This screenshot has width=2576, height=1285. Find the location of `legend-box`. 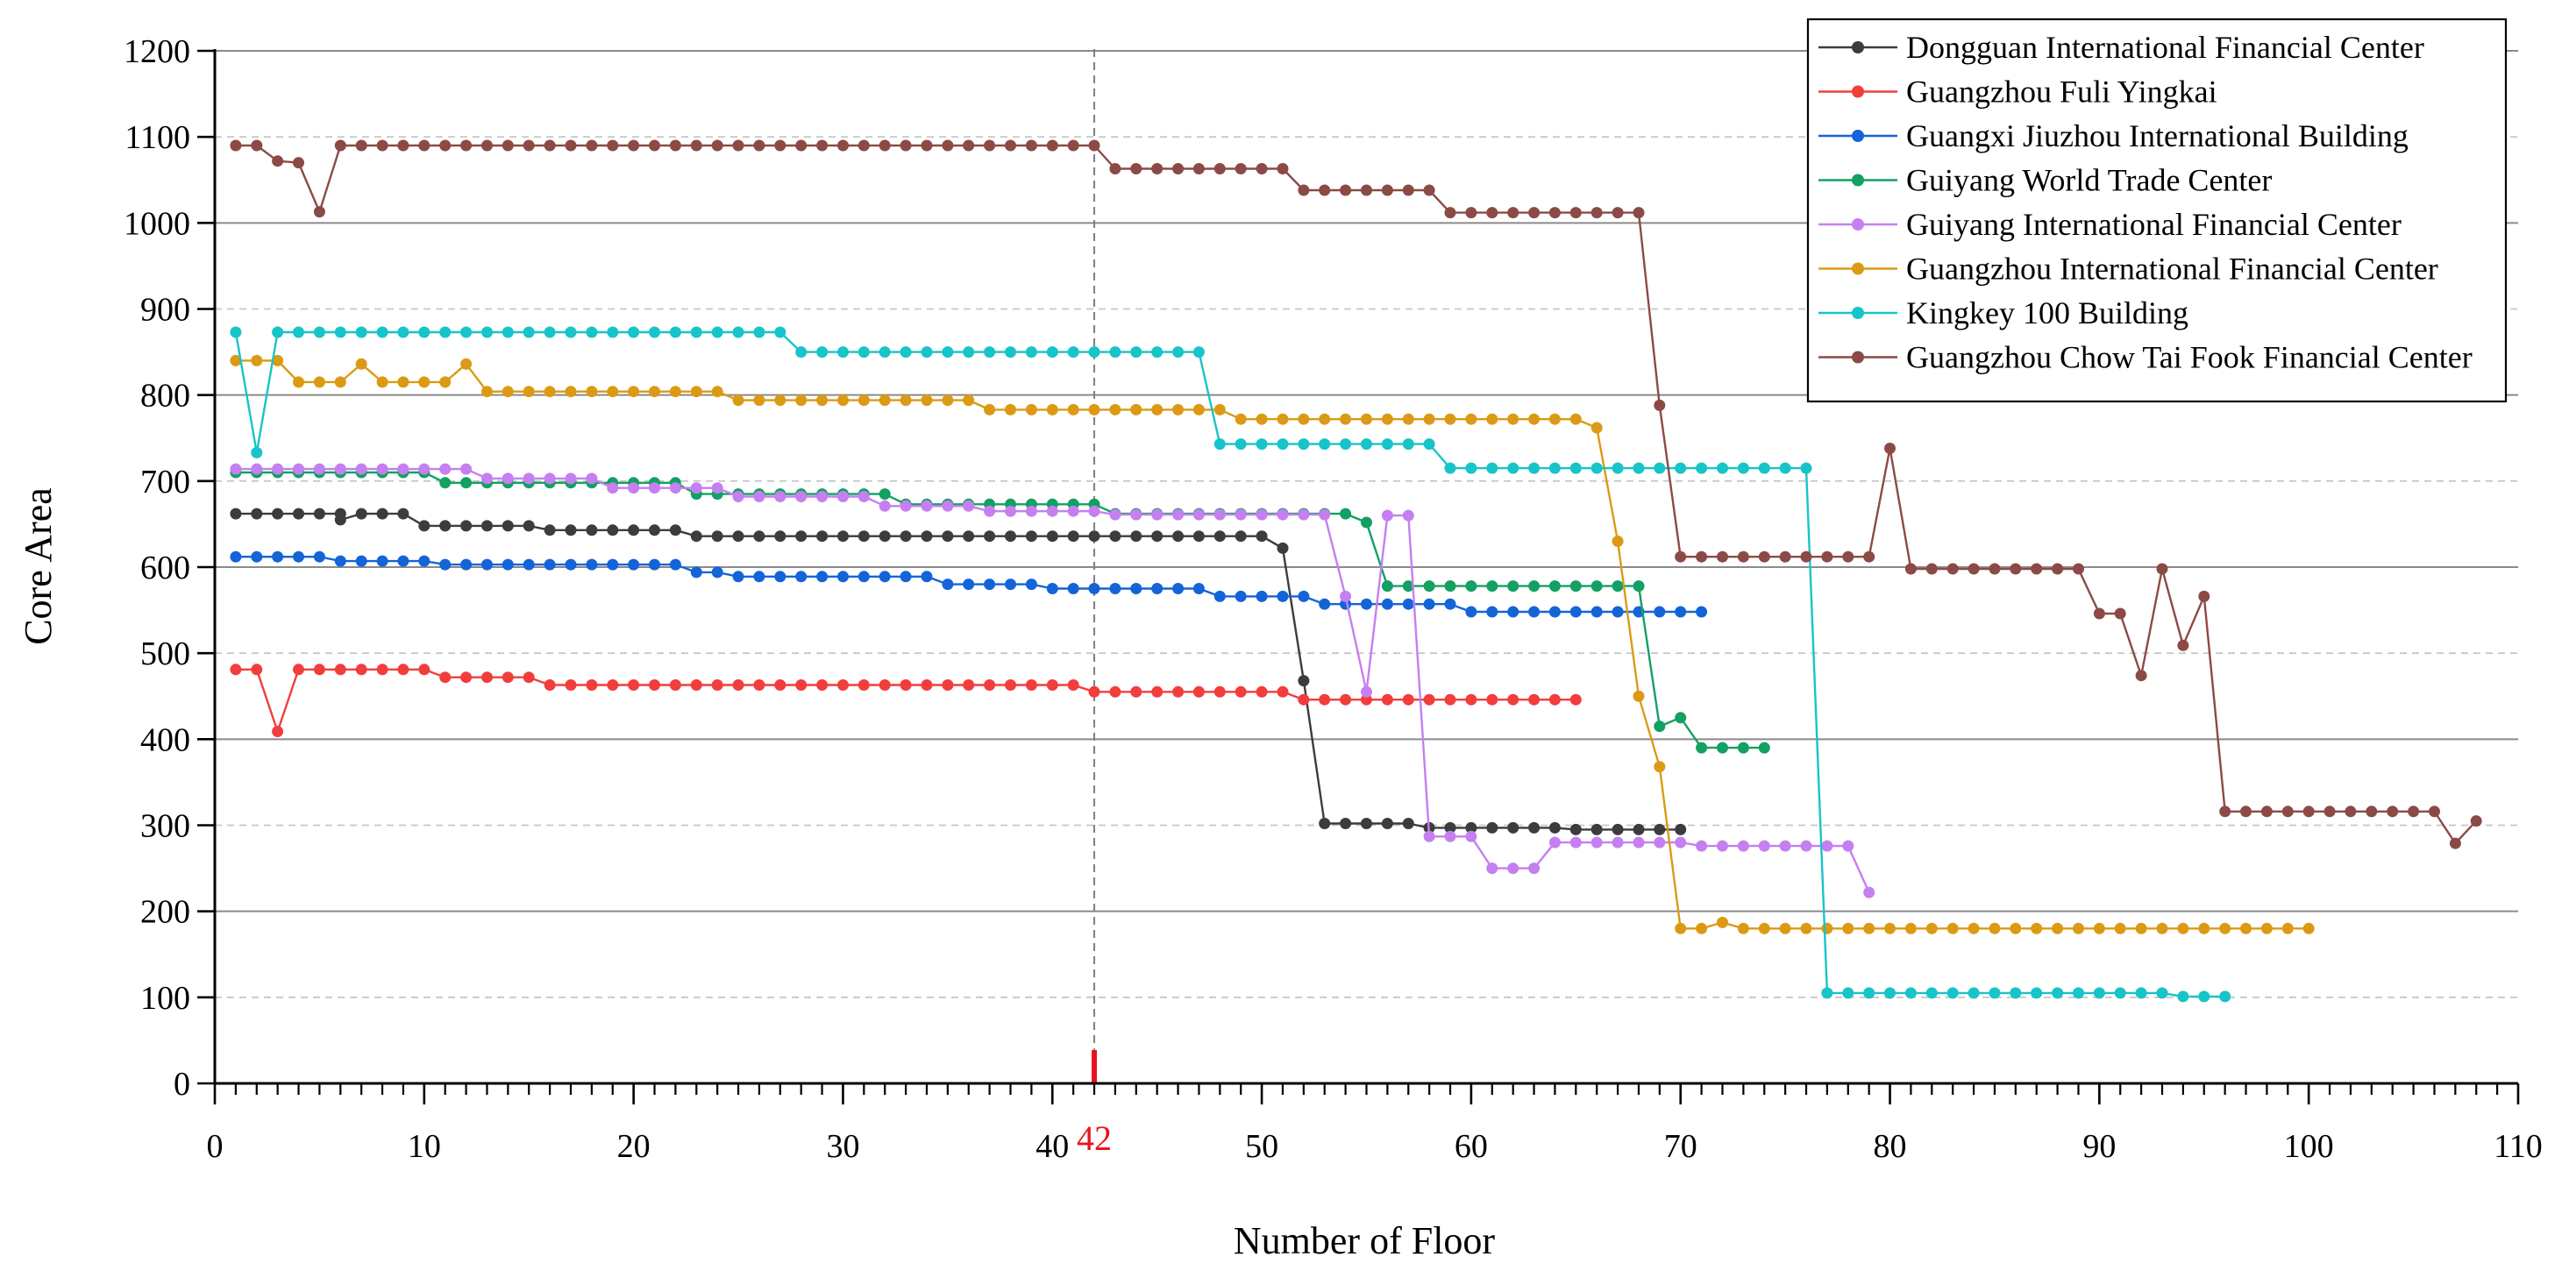

legend-box is located at coordinates (2157, 210).